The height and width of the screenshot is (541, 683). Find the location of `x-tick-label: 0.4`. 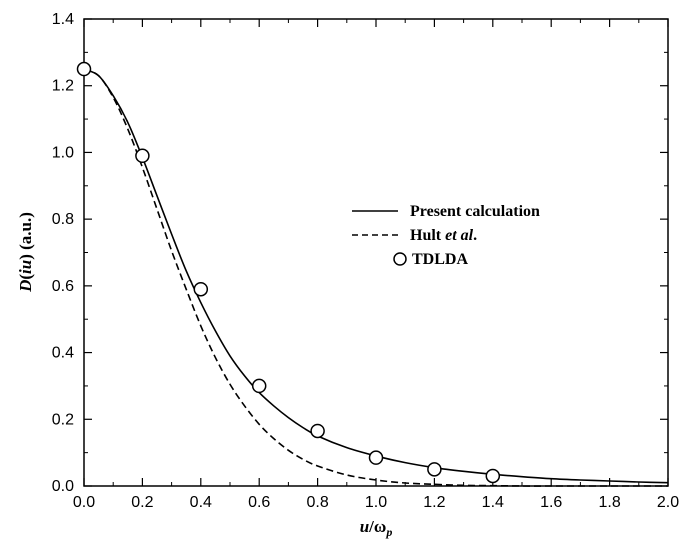

x-tick-label: 0.4 is located at coordinates (201, 502).